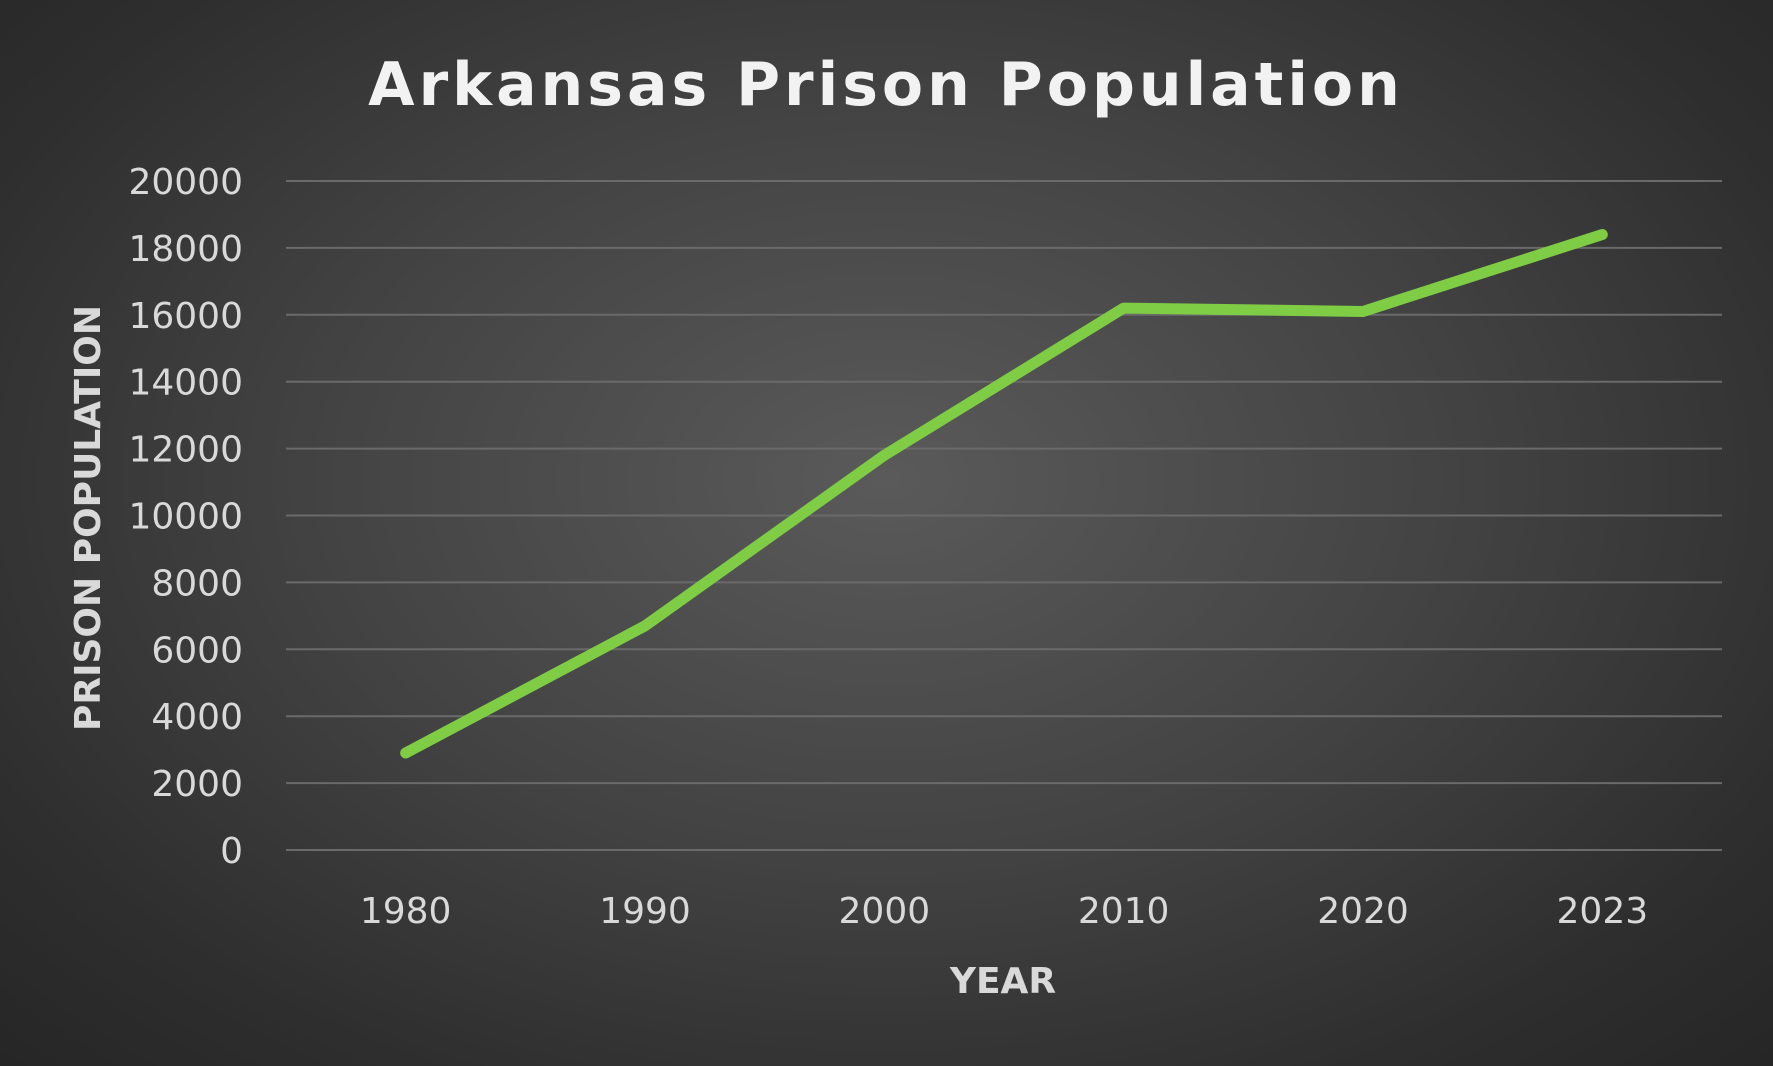  What do you see at coordinates (1124, 911) in the screenshot?
I see `x-tick-label: 2010` at bounding box center [1124, 911].